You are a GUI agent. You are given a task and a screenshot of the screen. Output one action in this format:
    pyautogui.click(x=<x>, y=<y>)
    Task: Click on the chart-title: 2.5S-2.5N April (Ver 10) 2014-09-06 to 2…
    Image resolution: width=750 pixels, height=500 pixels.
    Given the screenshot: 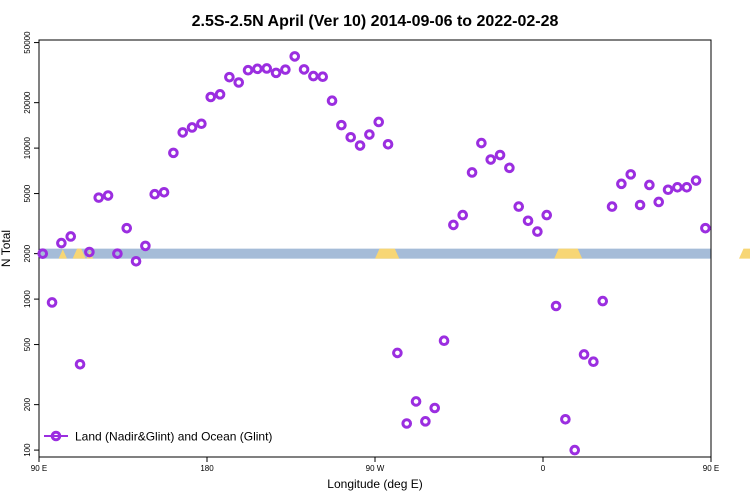 What is the action you would take?
    pyautogui.click(x=375, y=21)
    